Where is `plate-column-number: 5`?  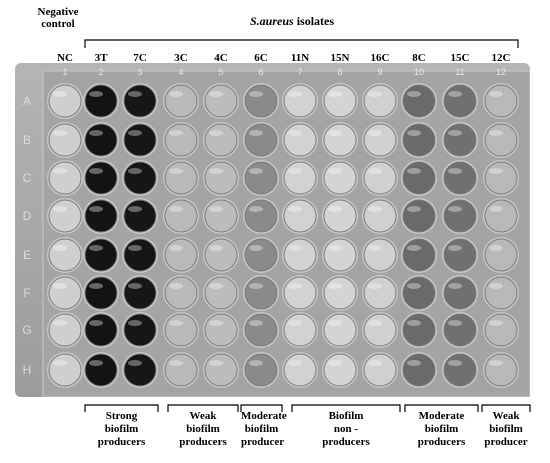
plate-column-number: 5 is located at coordinates (220, 72).